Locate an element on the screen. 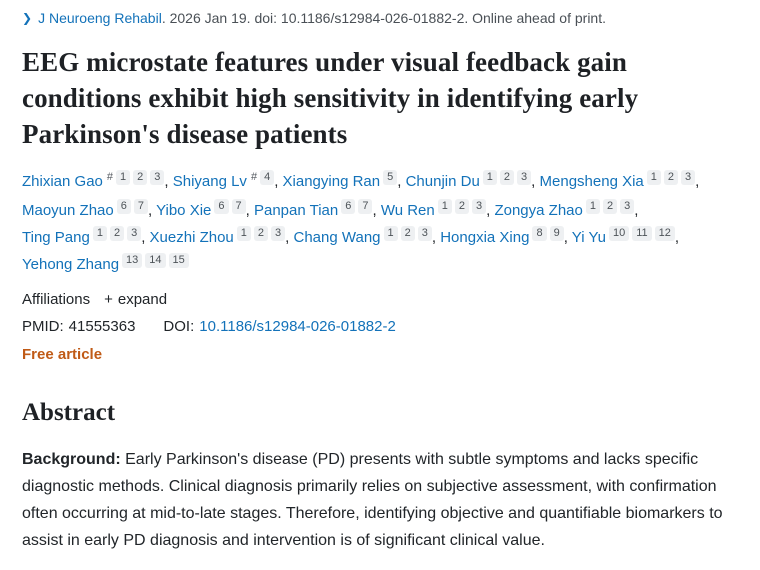  author: Chang Wang 1 2 3 is located at coordinates (362, 236).